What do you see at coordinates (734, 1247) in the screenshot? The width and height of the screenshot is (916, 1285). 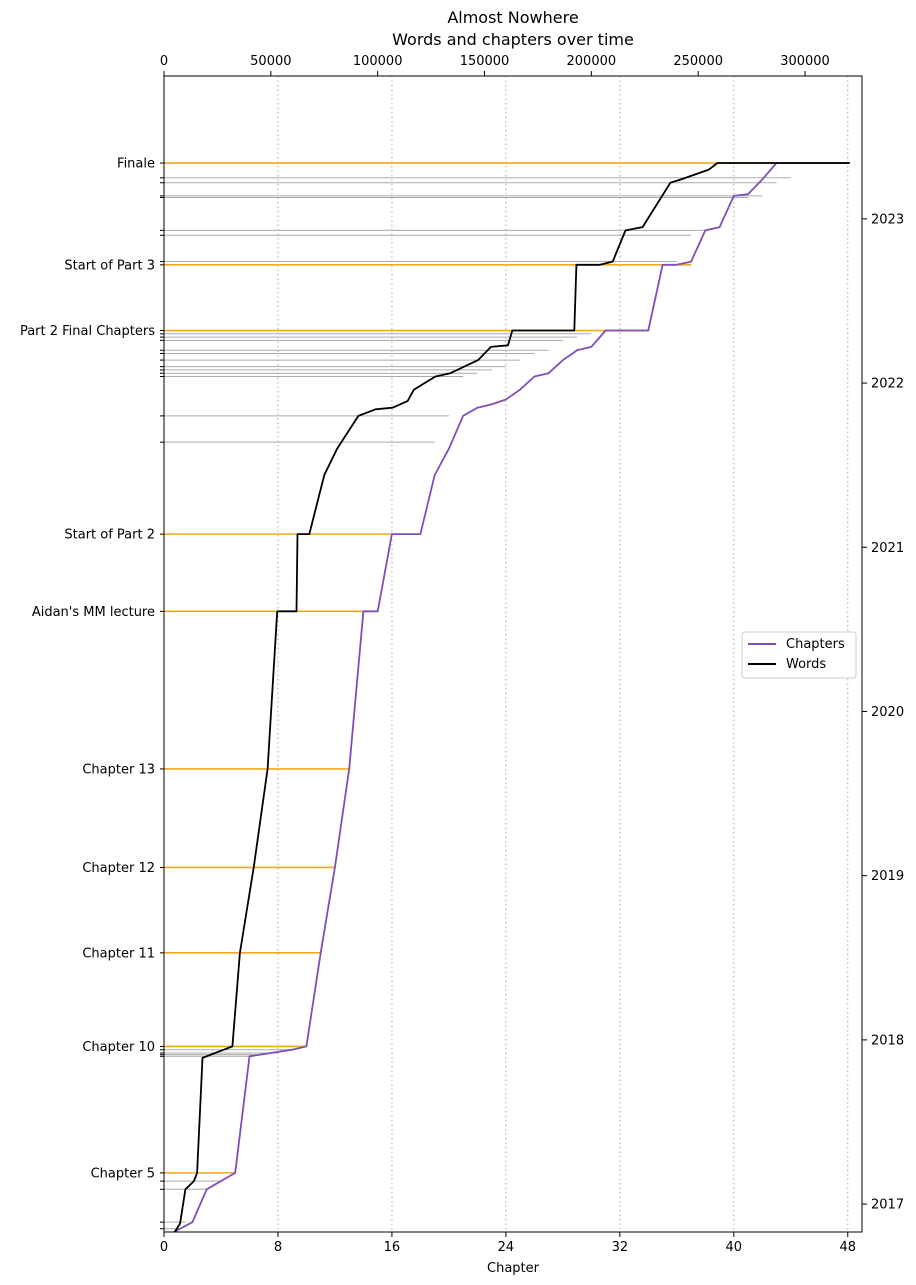 I see `x-tick-label: 40` at bounding box center [734, 1247].